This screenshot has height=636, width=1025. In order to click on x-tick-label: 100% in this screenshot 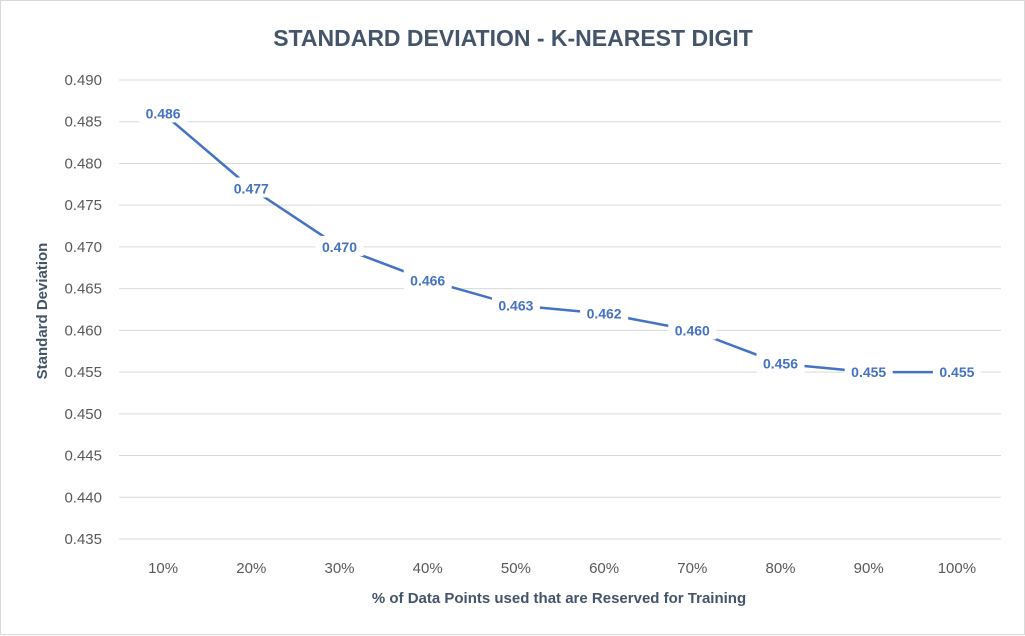, I will do `click(957, 568)`.